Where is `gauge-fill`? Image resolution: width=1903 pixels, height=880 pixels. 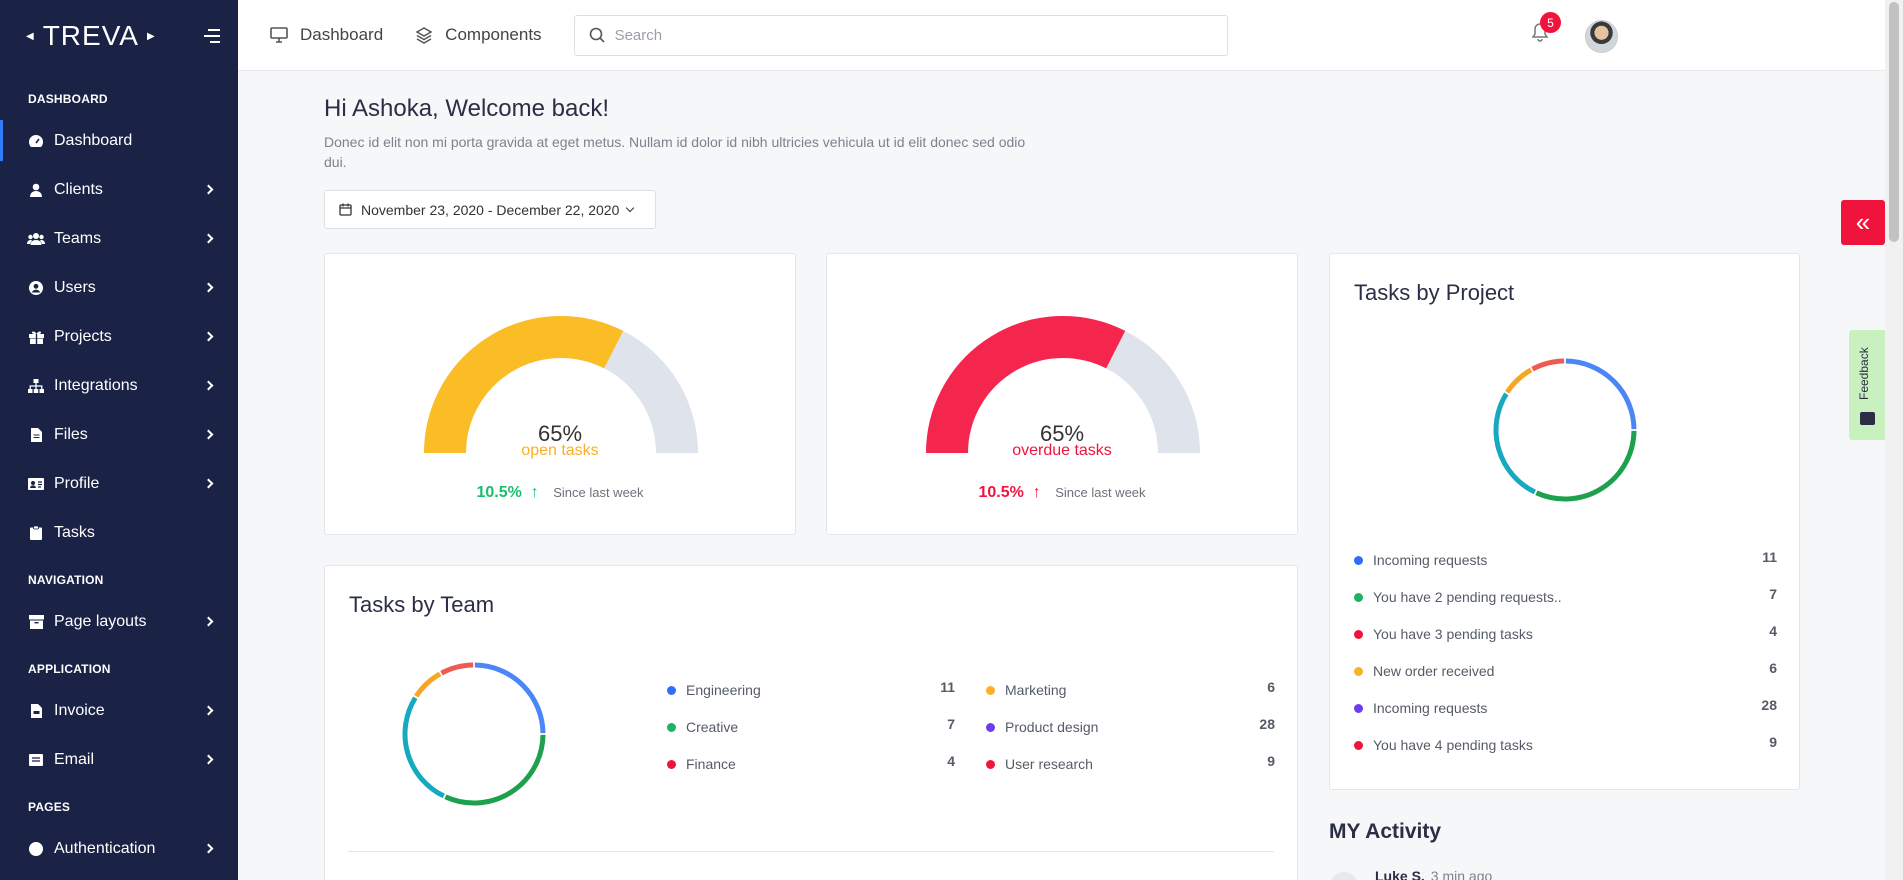 gauge-fill is located at coordinates (1026, 385).